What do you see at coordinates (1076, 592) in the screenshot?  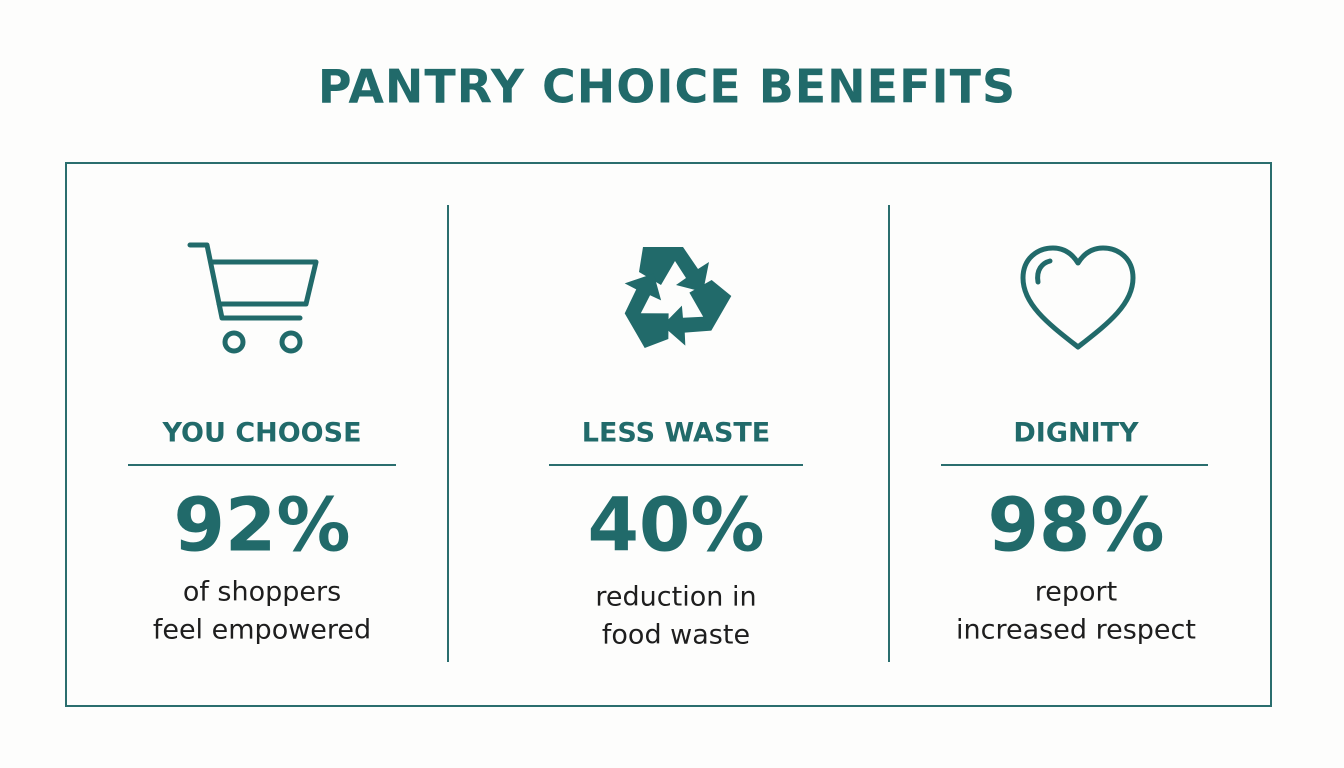 I see `panel-description: report` at bounding box center [1076, 592].